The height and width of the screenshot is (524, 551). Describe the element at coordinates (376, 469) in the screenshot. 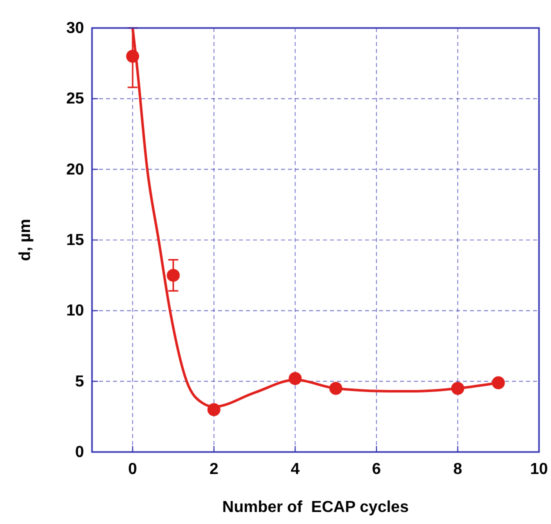

I see `x-tick-label: 6` at that location.